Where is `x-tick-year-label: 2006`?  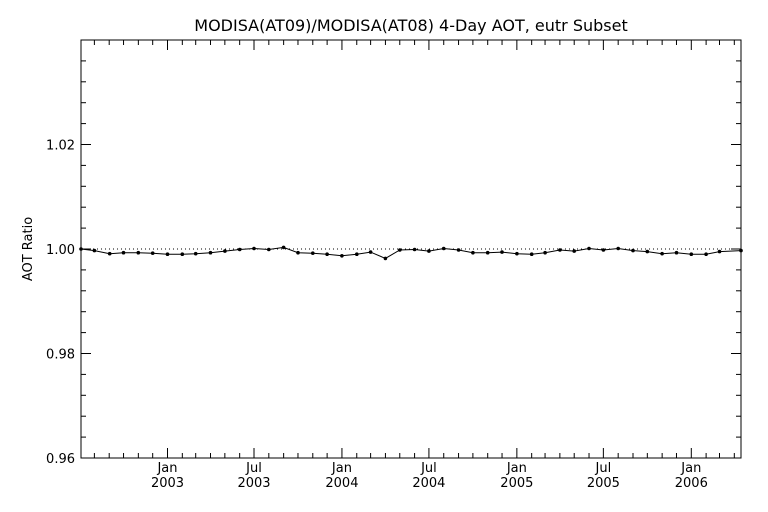 x-tick-year-label: 2006 is located at coordinates (691, 483).